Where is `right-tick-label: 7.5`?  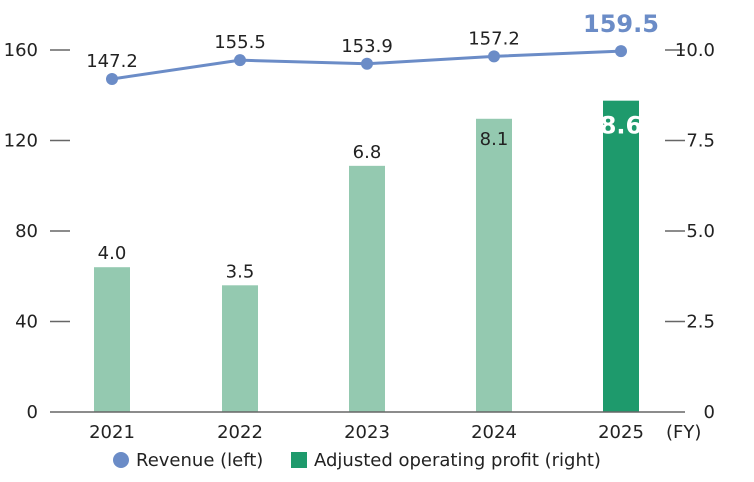
right-tick-label: 7.5 is located at coordinates (700, 141).